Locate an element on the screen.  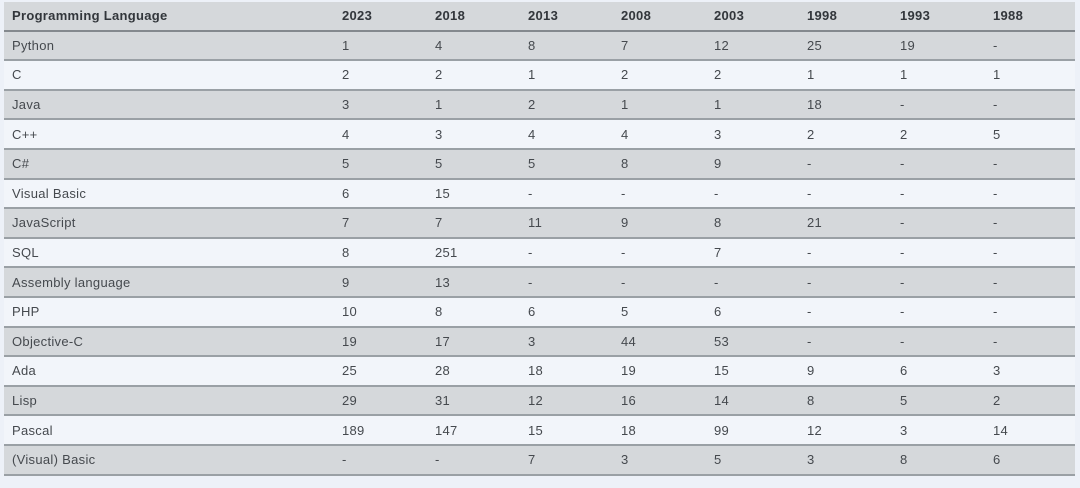
language-cell: Java is located at coordinates (167, 105).